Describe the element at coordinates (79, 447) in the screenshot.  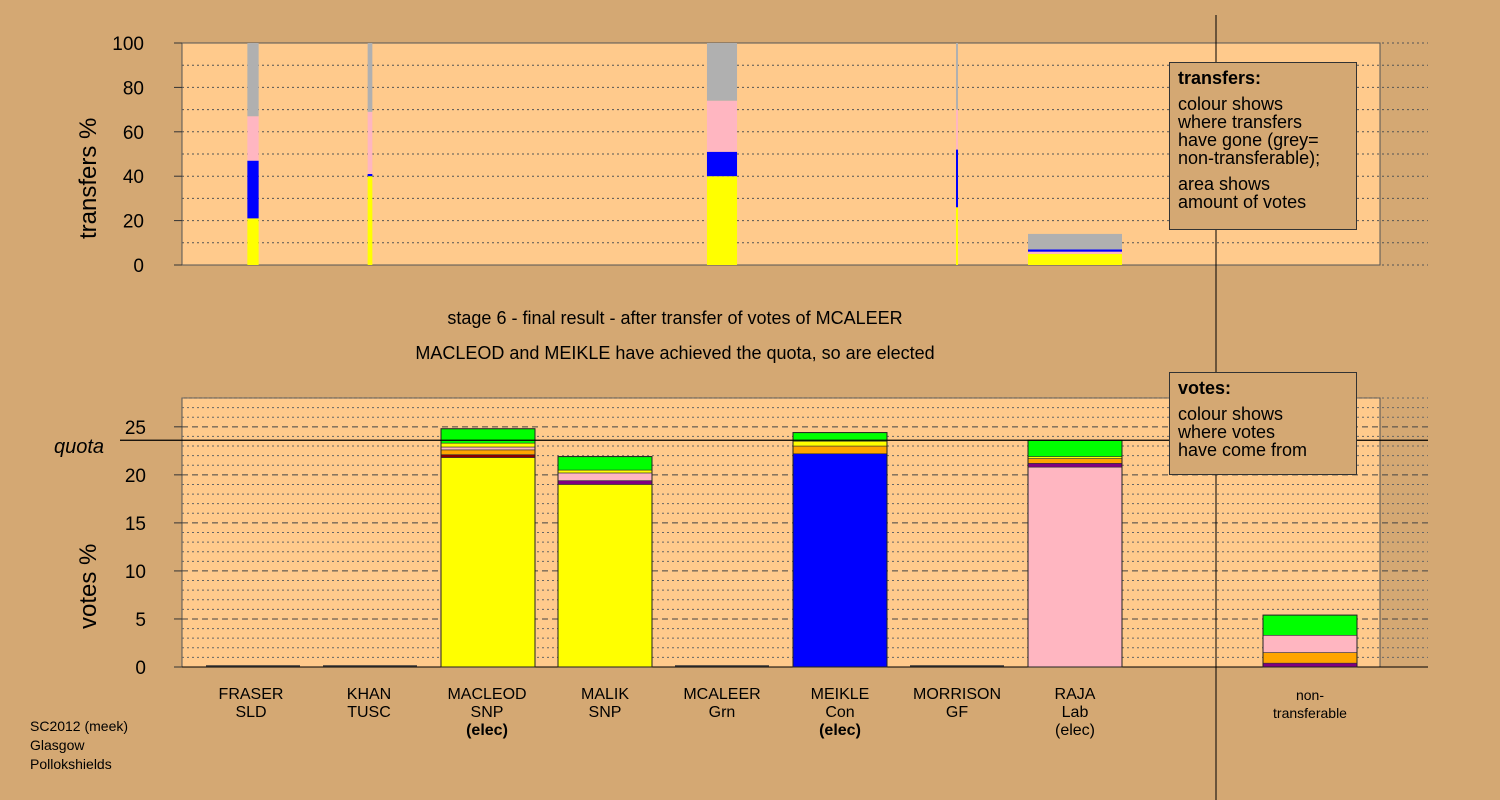
I see `quota-label: quota` at that location.